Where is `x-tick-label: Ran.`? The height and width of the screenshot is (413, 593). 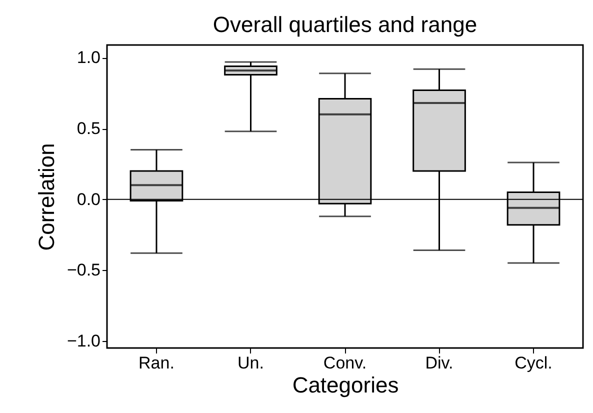 x-tick-label: Ran. is located at coordinates (156, 363).